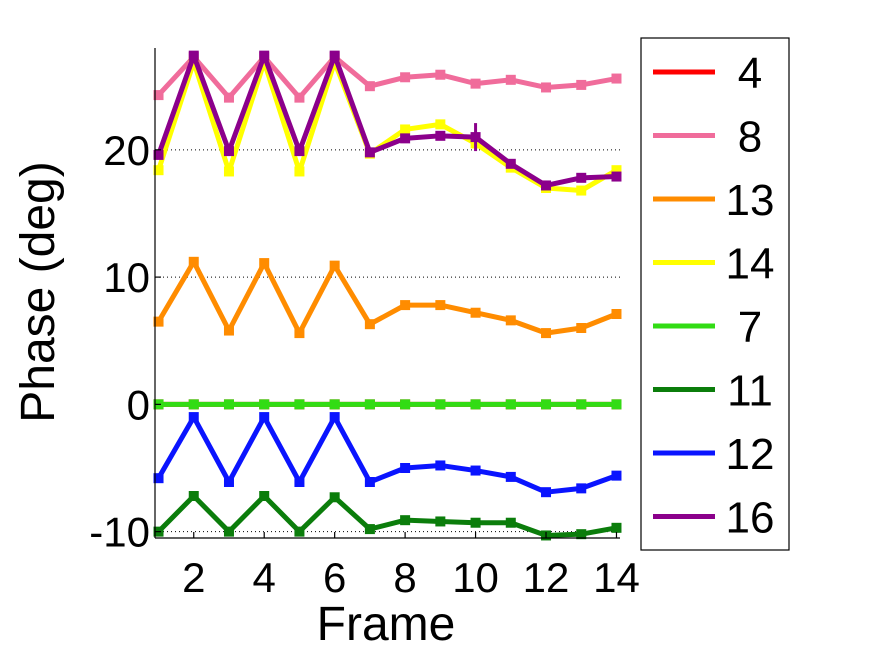 This screenshot has height=656, width=875. I want to click on y-axis-label: Phase (deg), so click(38, 292).